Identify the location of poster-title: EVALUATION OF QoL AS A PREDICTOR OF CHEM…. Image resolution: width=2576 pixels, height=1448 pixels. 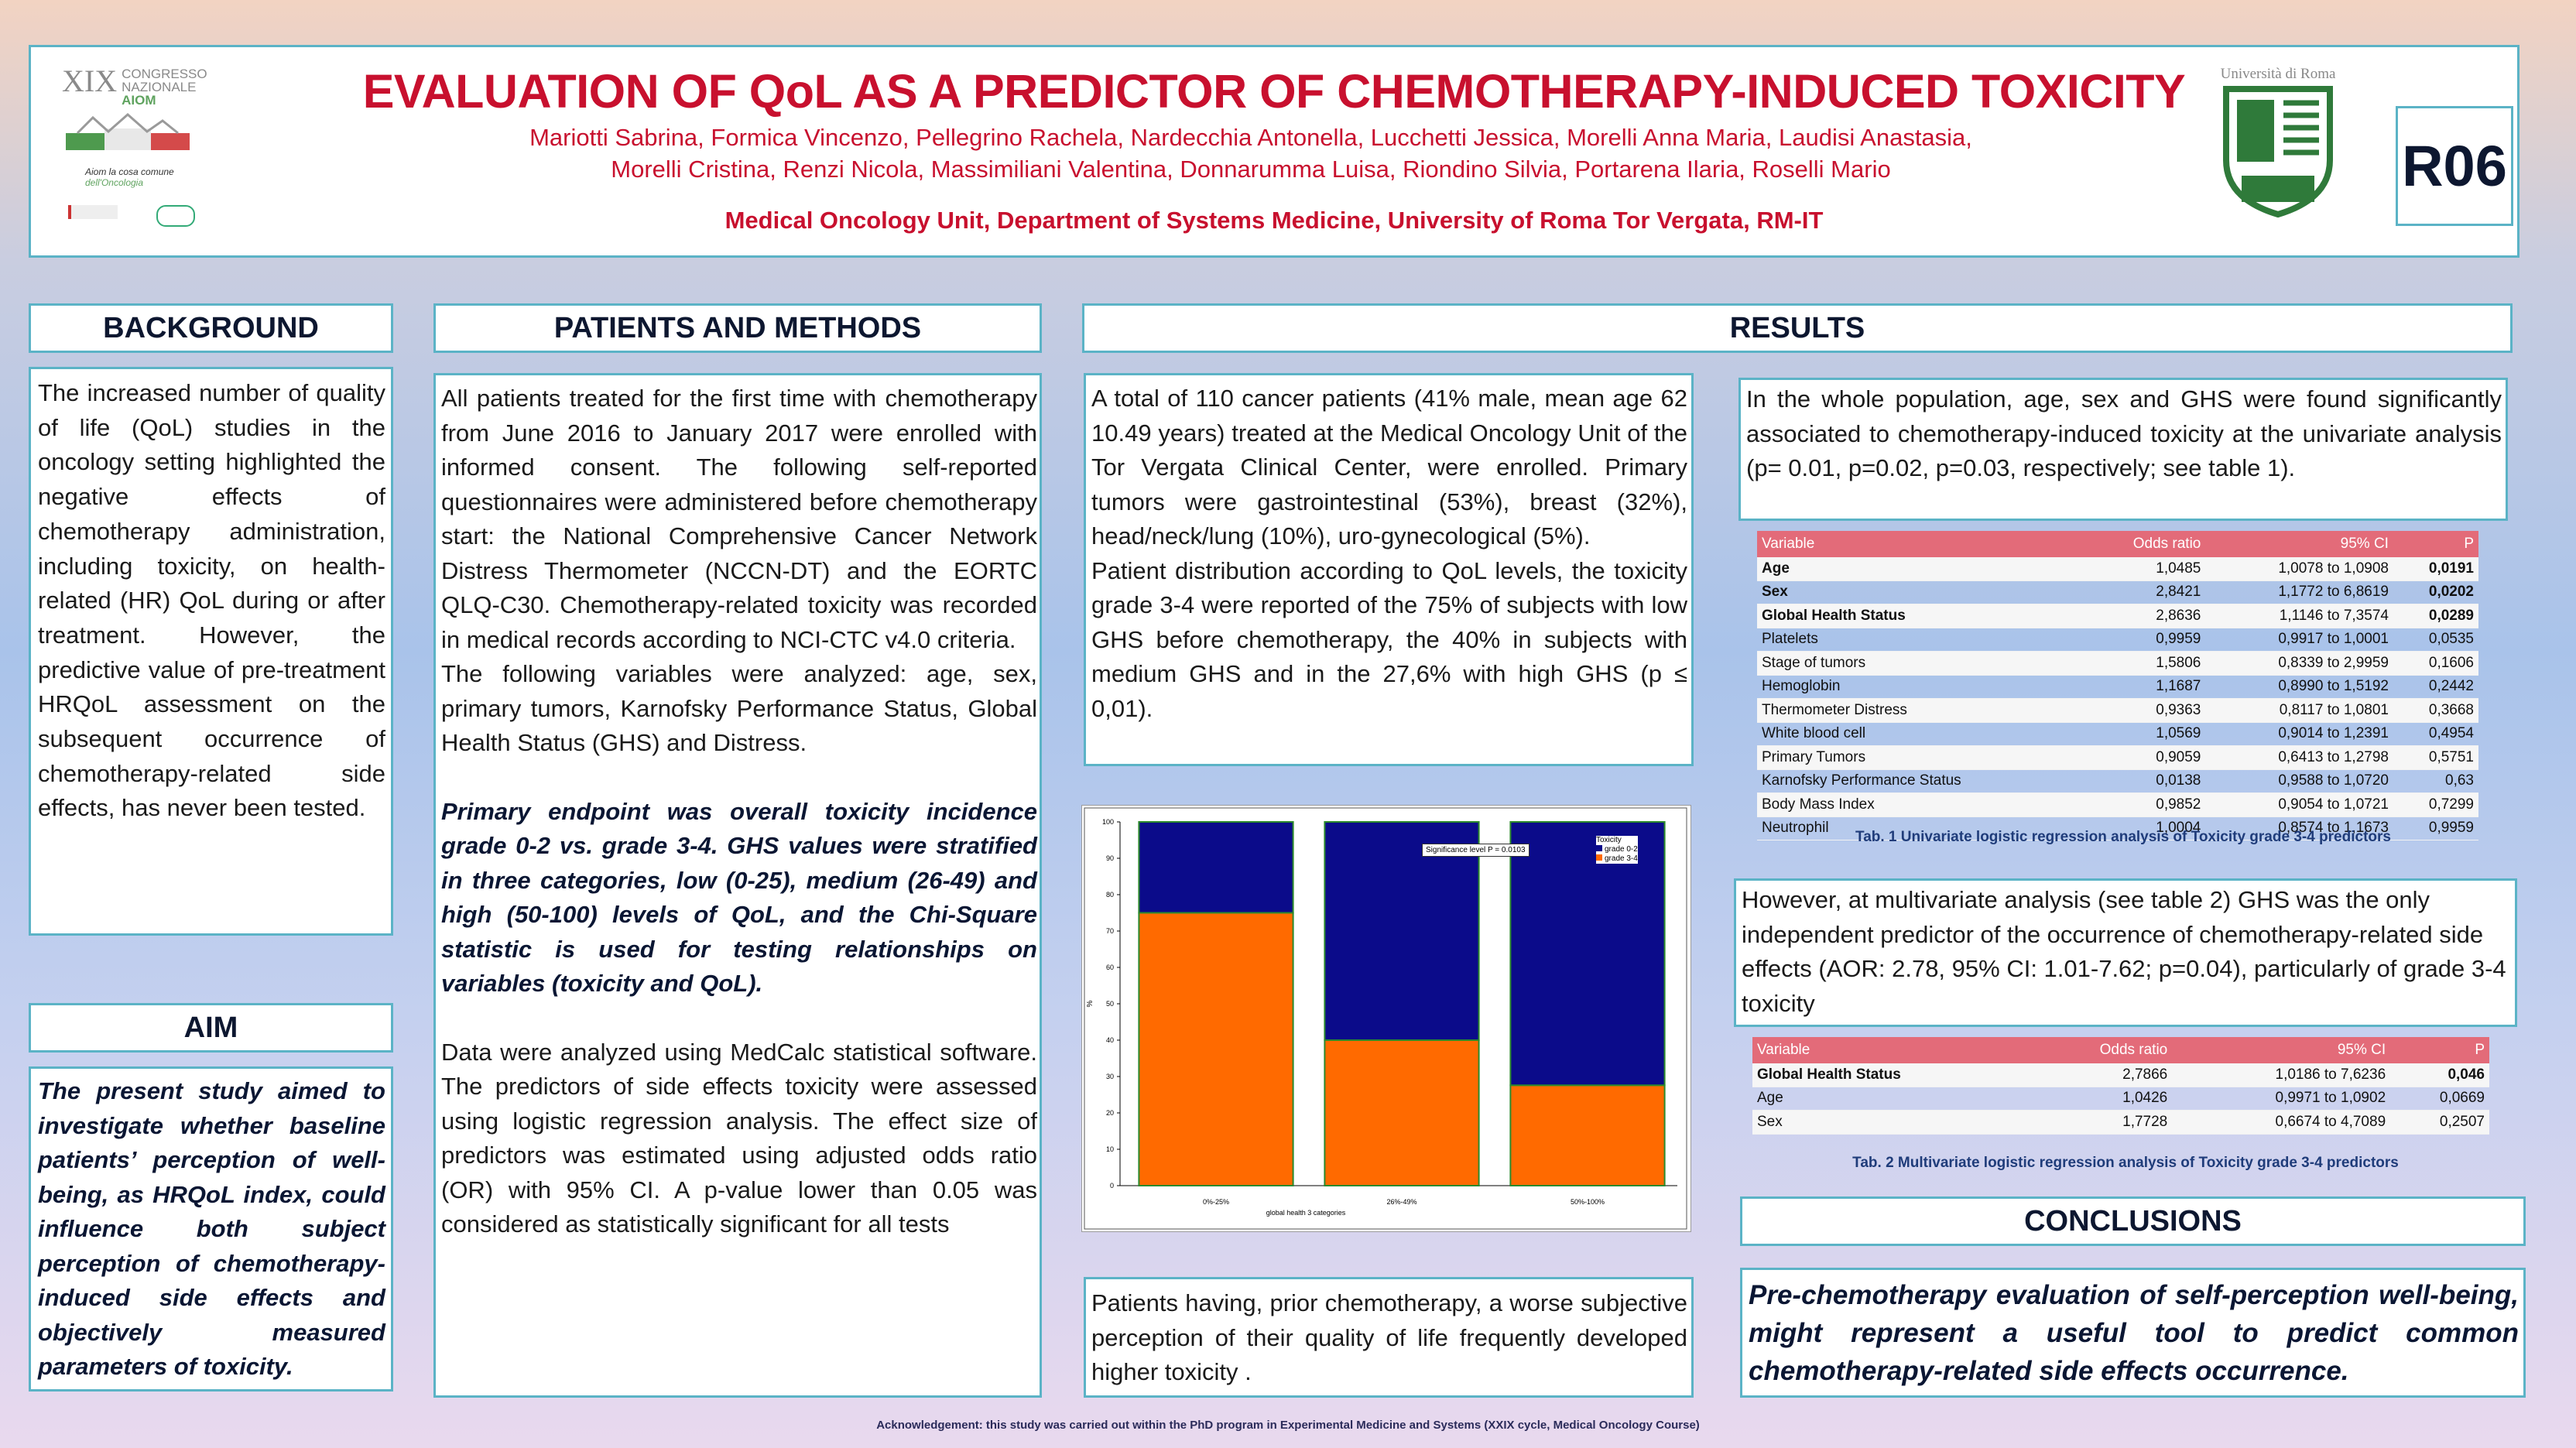
(1274, 92).